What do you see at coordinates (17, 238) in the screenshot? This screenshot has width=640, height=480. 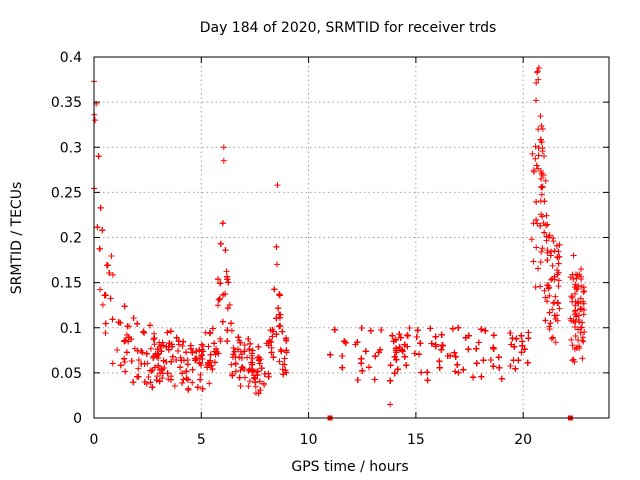 I see `y-axis-label: SRMTID / TECUs` at bounding box center [17, 238].